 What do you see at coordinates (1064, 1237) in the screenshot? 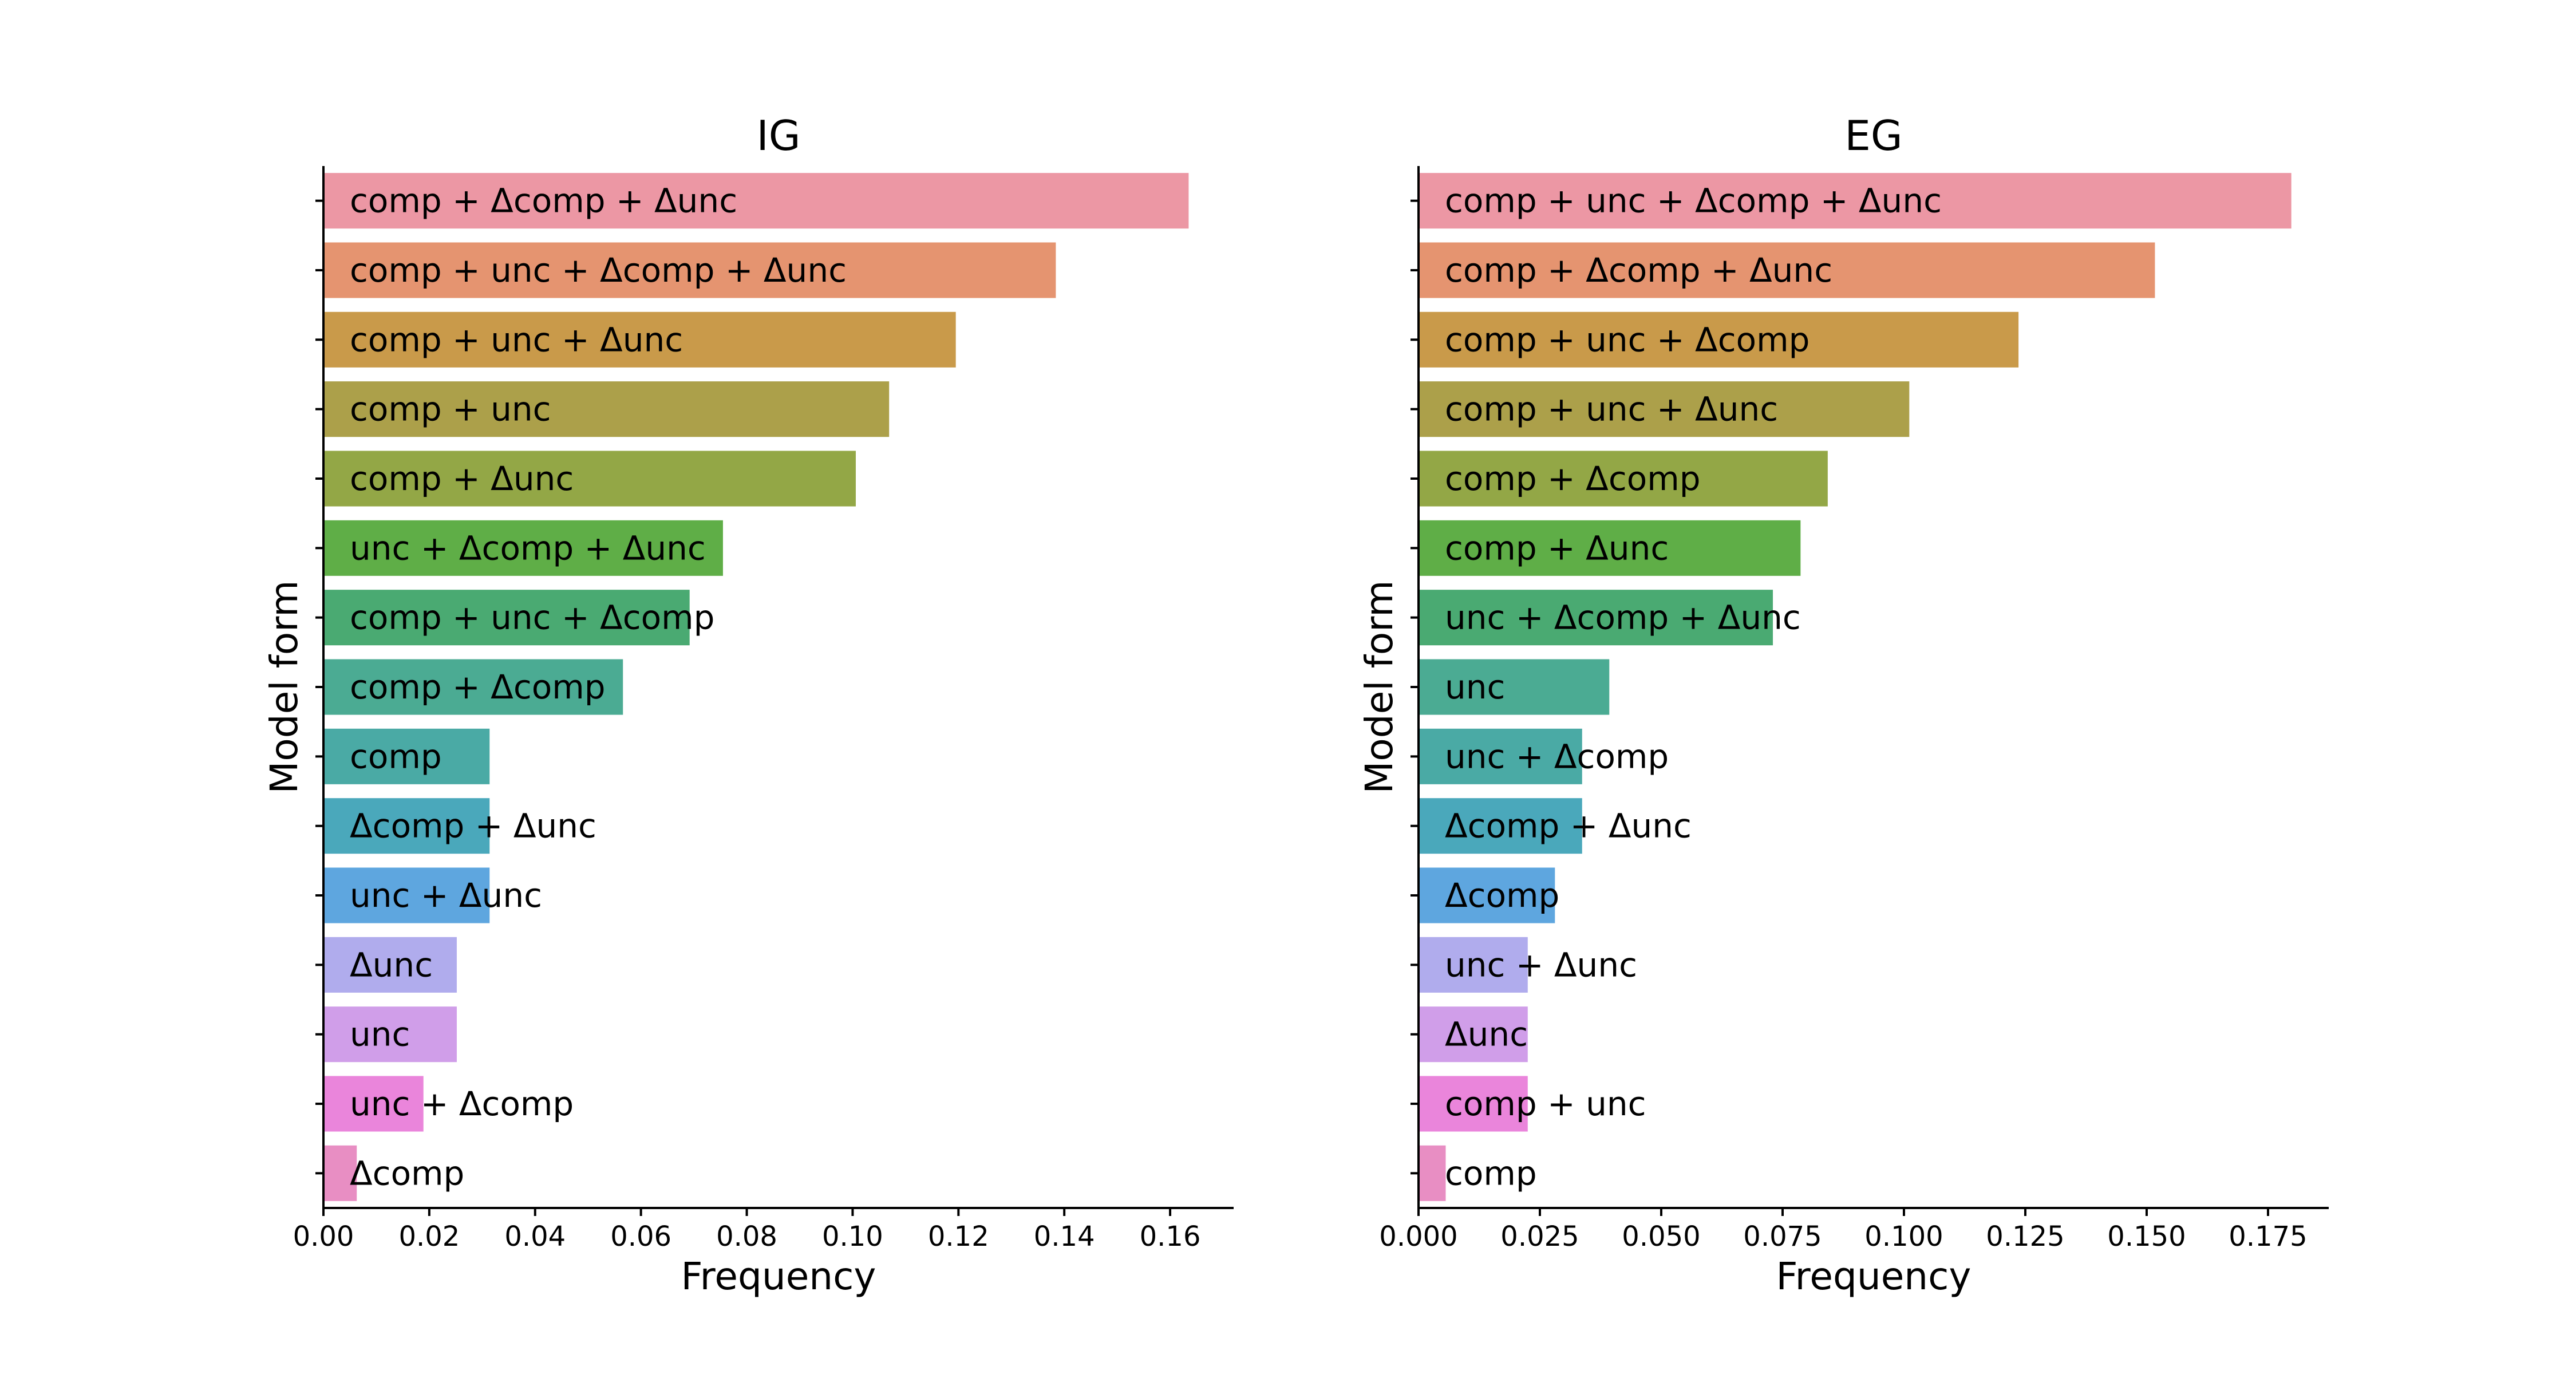
I see `x-tick-label: 0.14` at bounding box center [1064, 1237].